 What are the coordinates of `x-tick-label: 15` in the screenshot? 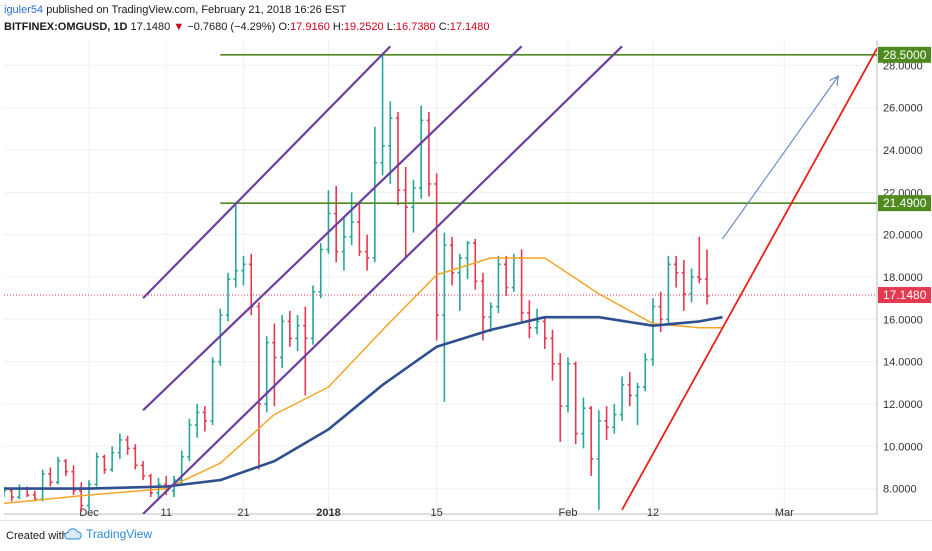 It's located at (437, 512).